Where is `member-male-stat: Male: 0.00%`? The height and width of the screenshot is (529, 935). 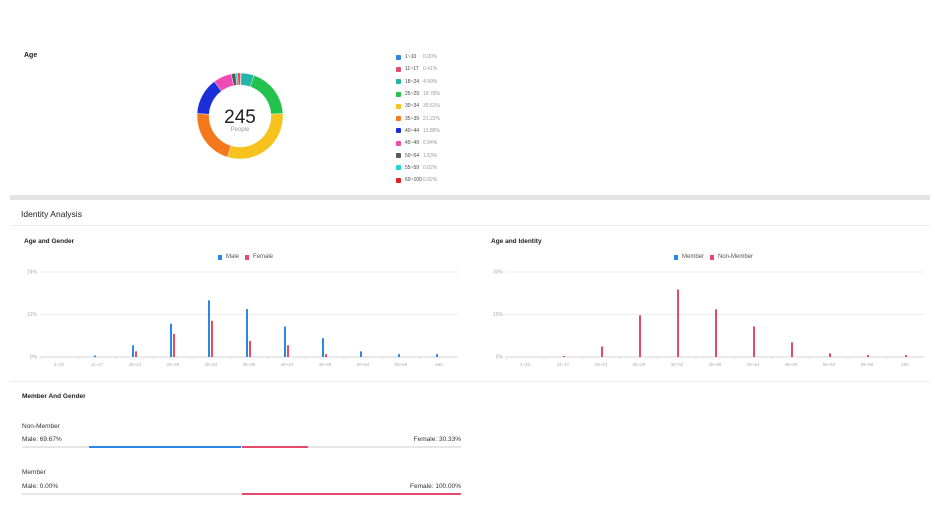
member-male-stat: Male: 0.00% is located at coordinates (40, 486).